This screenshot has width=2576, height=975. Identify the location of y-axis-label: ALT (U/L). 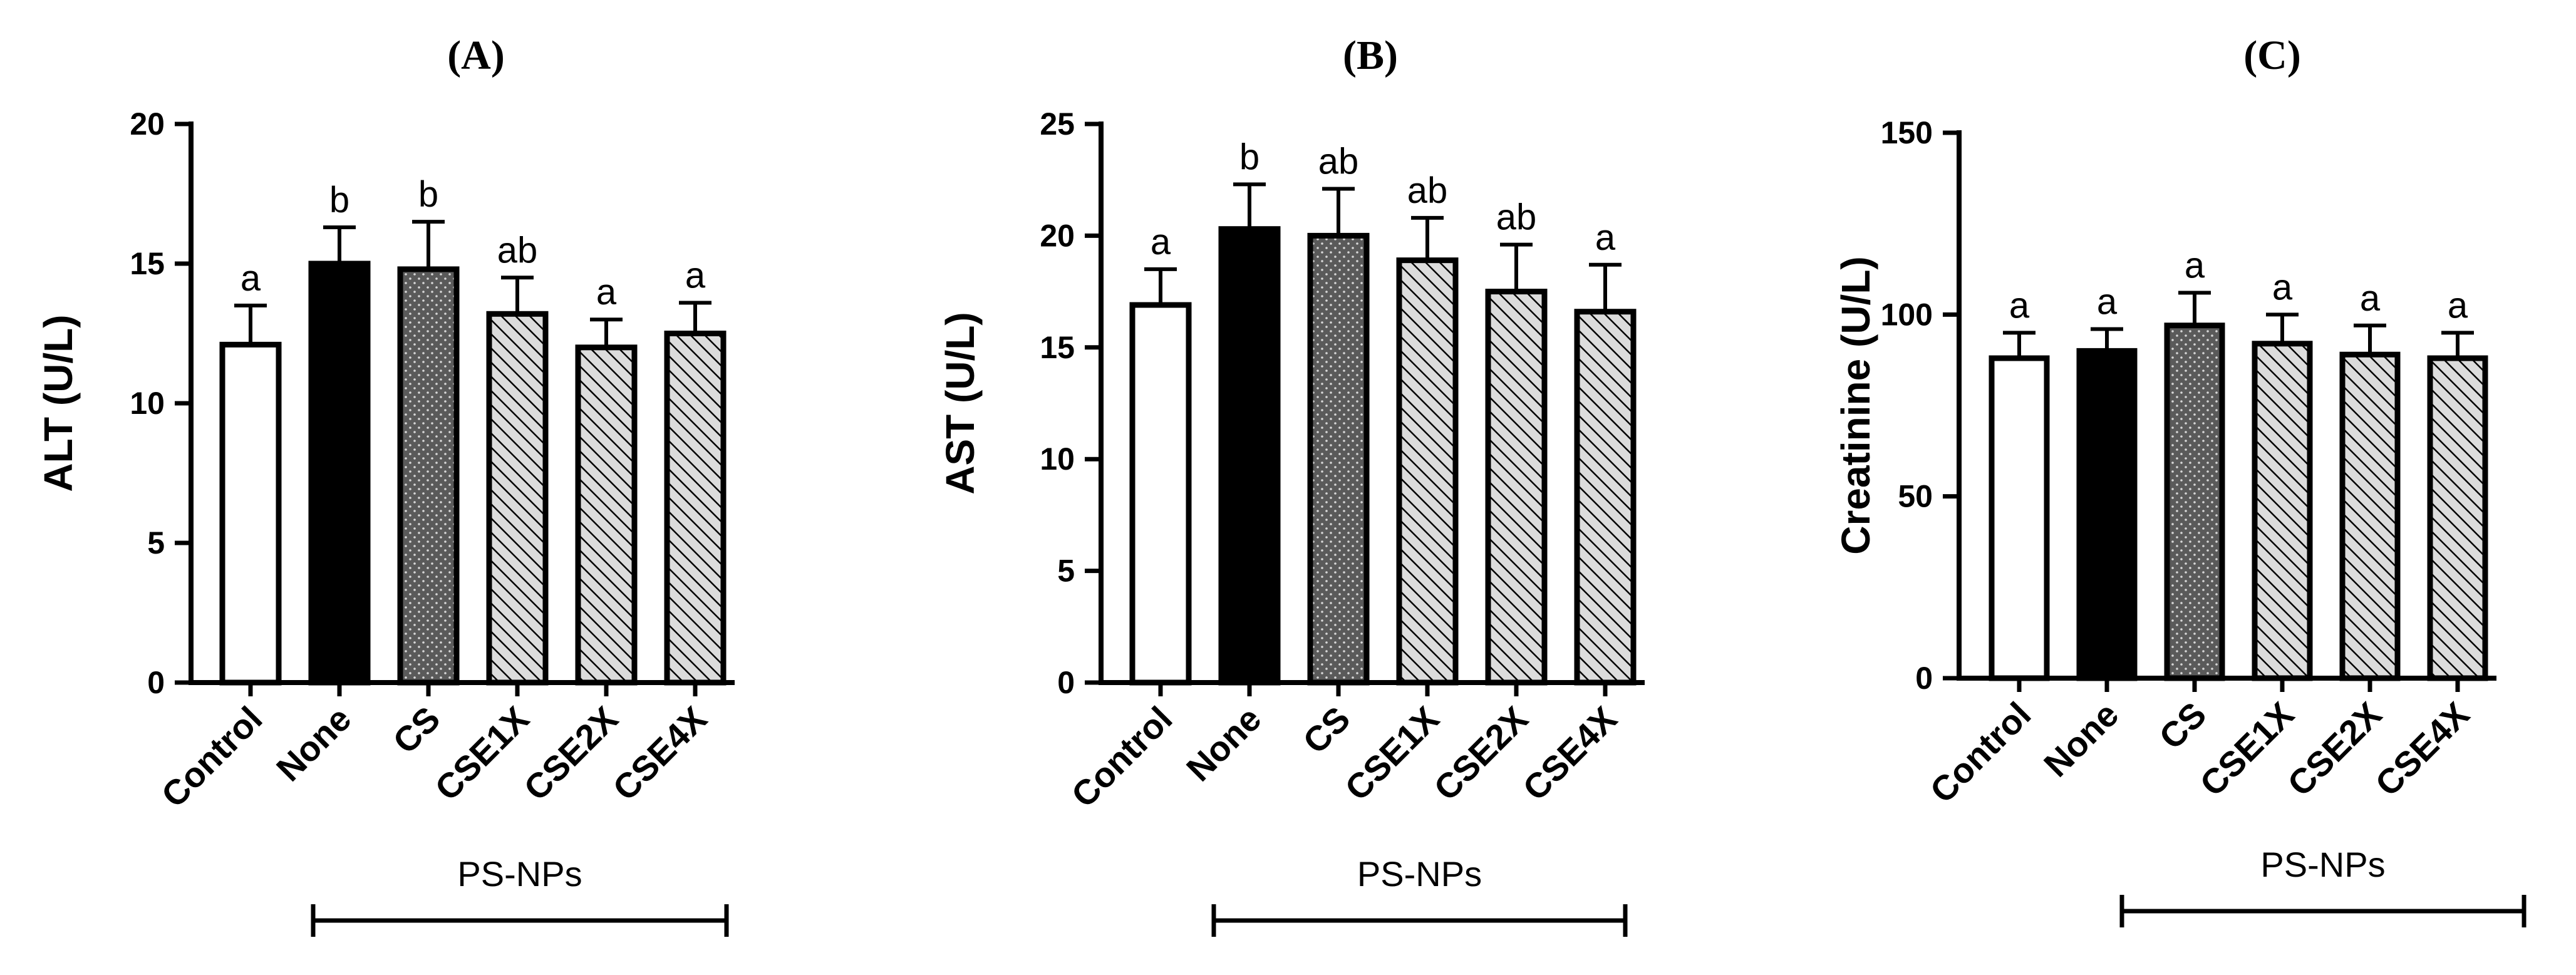
(58, 403).